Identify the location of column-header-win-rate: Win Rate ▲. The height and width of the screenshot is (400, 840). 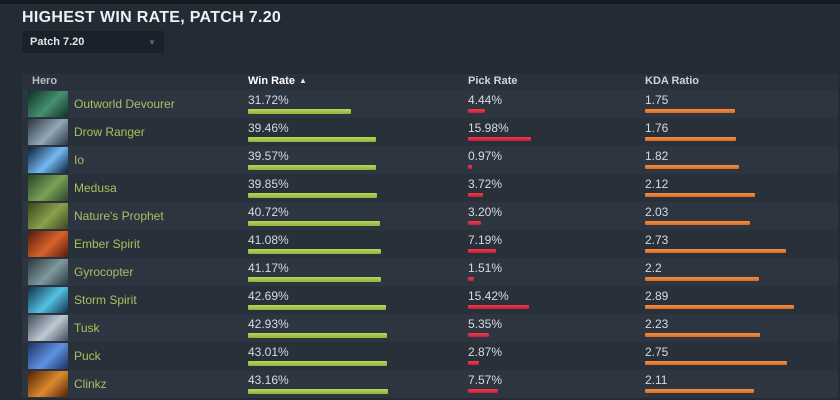
(277, 81).